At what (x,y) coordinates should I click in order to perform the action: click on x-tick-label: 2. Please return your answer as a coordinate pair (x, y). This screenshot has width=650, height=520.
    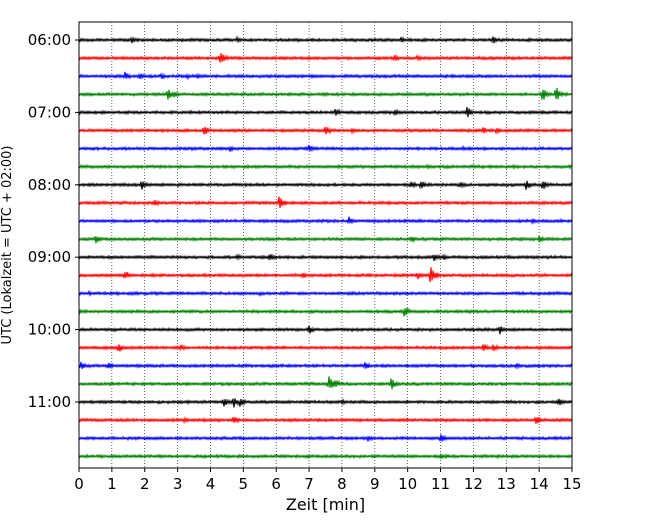
    Looking at the image, I should click on (145, 484).